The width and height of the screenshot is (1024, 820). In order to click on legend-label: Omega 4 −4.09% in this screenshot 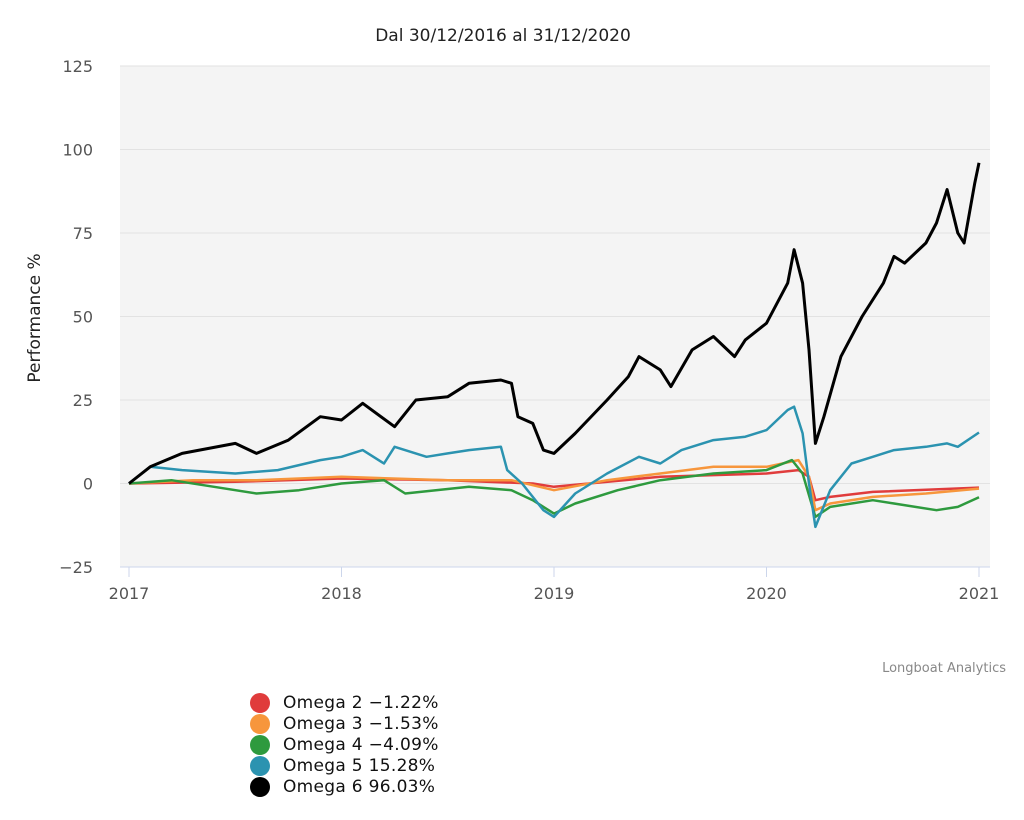, I will do `click(361, 744)`.